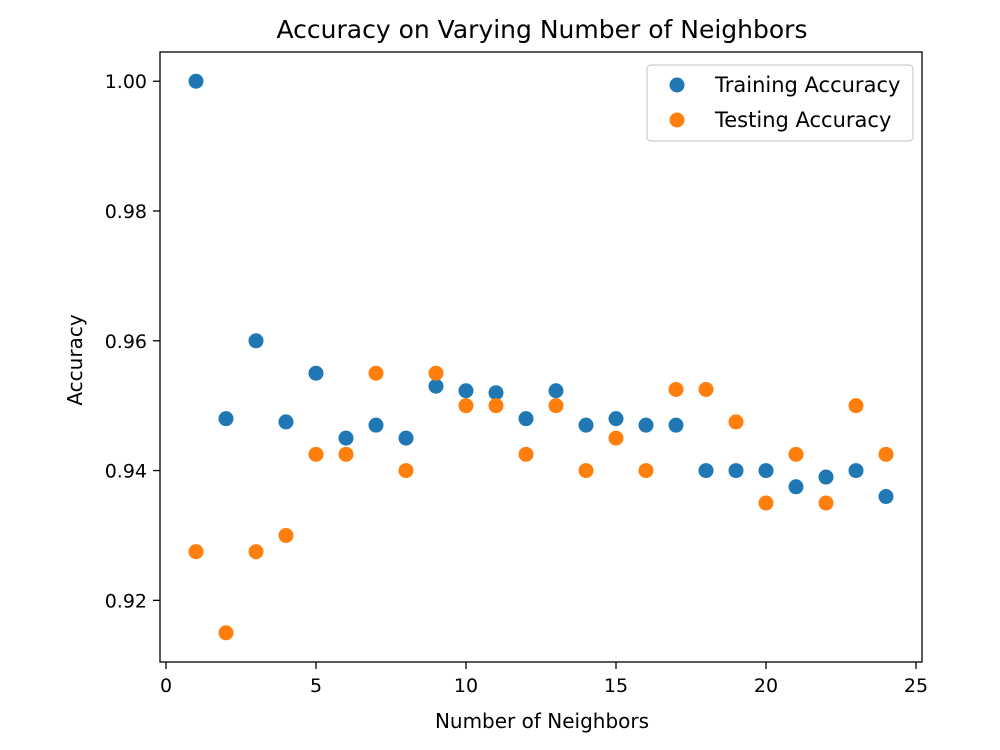 The image size is (1000, 750). Describe the element at coordinates (766, 686) in the screenshot. I see `x-tick-label: 20` at that location.